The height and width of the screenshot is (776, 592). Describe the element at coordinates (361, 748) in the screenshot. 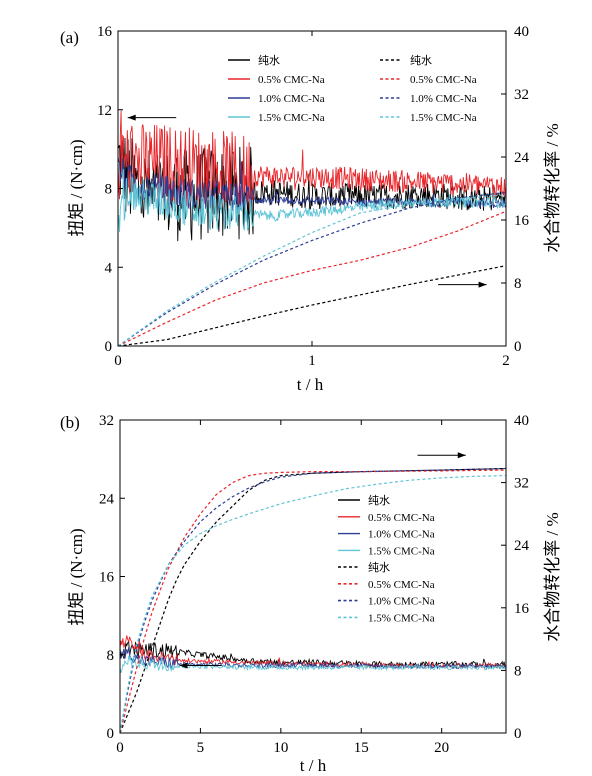

I see `x-tick-label: 15` at that location.